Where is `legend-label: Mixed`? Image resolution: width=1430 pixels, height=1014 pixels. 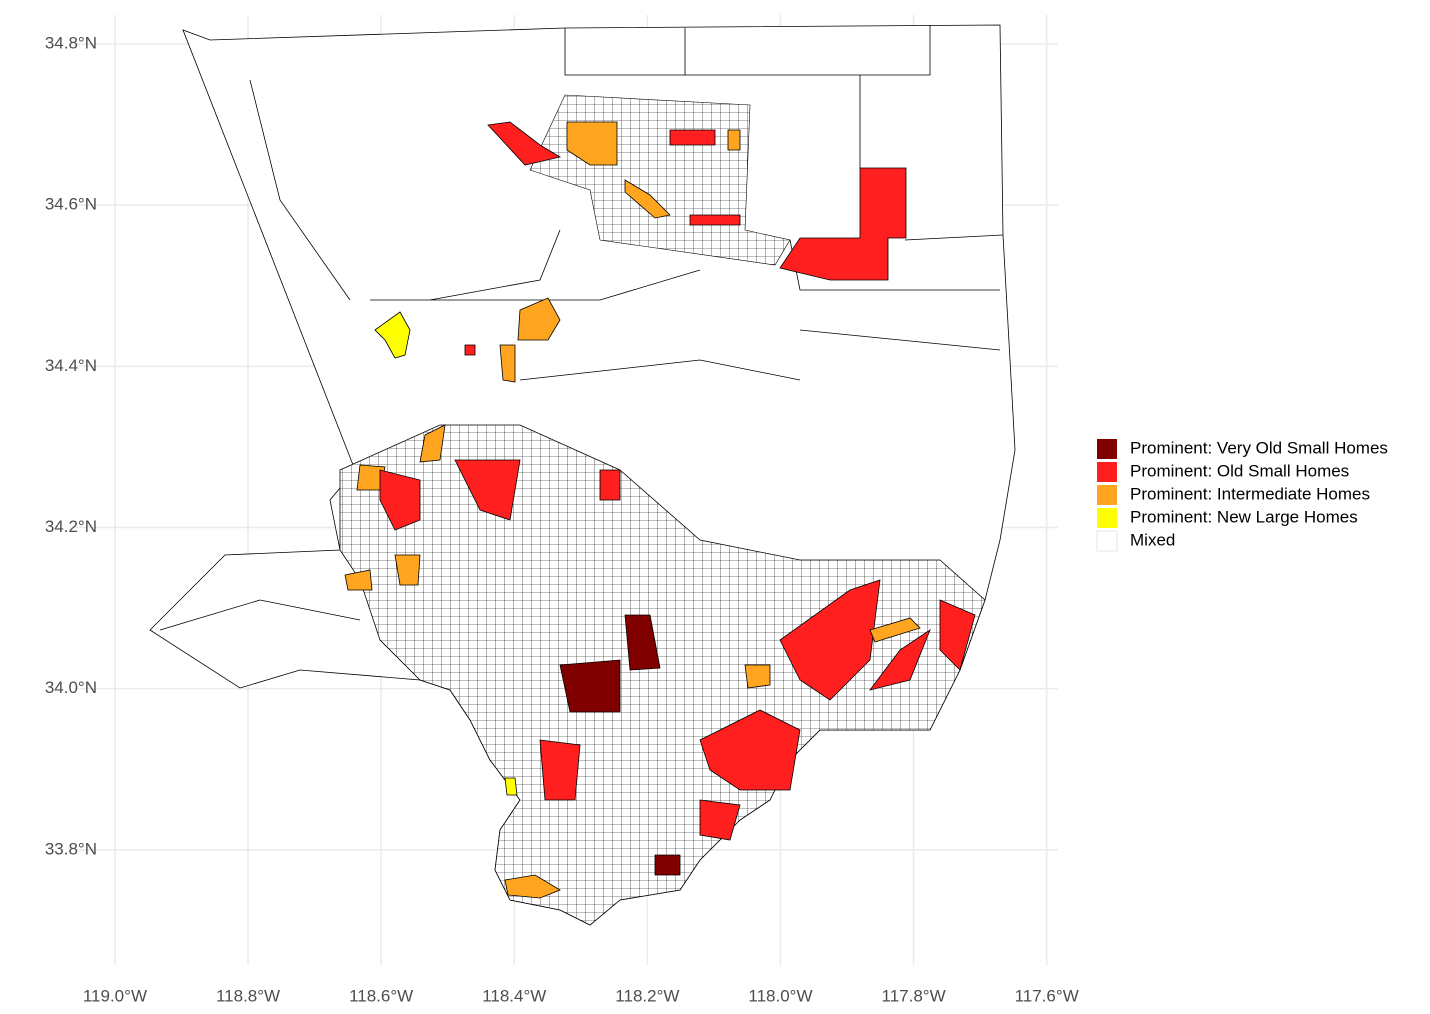 legend-label: Mixed is located at coordinates (1152, 539).